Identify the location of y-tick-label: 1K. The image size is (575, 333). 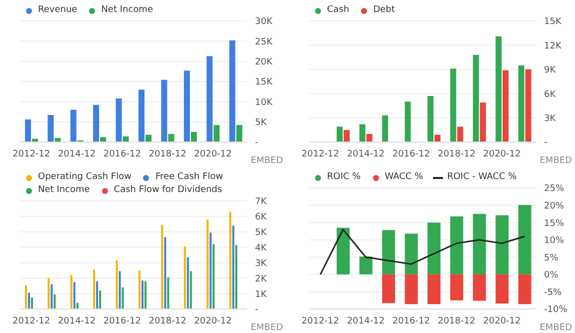
(261, 295).